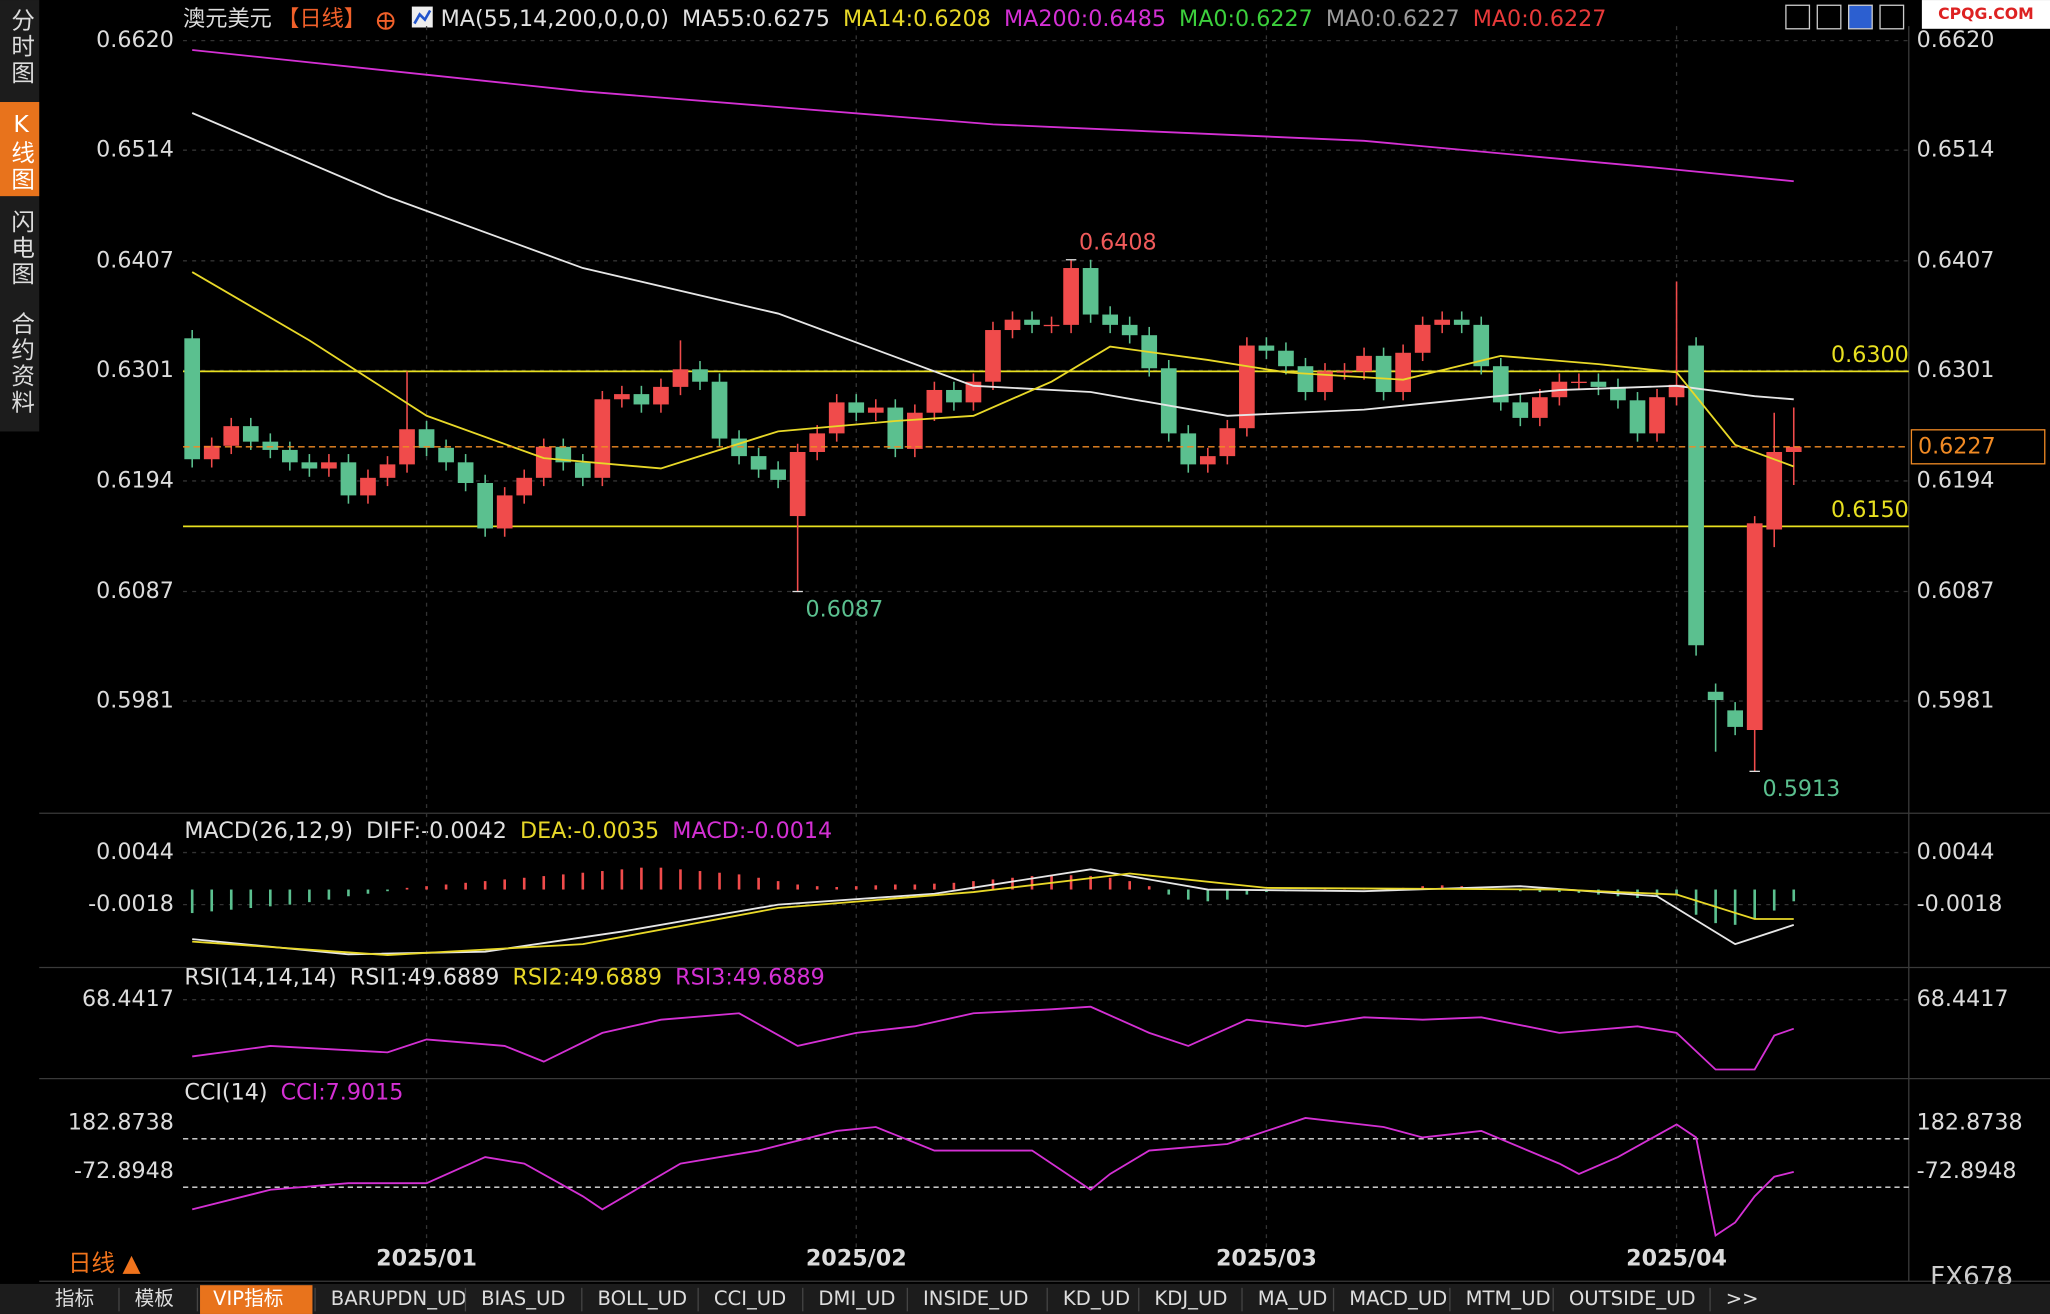 This screenshot has width=2050, height=1314. Describe the element at coordinates (135, 260) in the screenshot. I see `y-tick-label: 0.6407` at that location.